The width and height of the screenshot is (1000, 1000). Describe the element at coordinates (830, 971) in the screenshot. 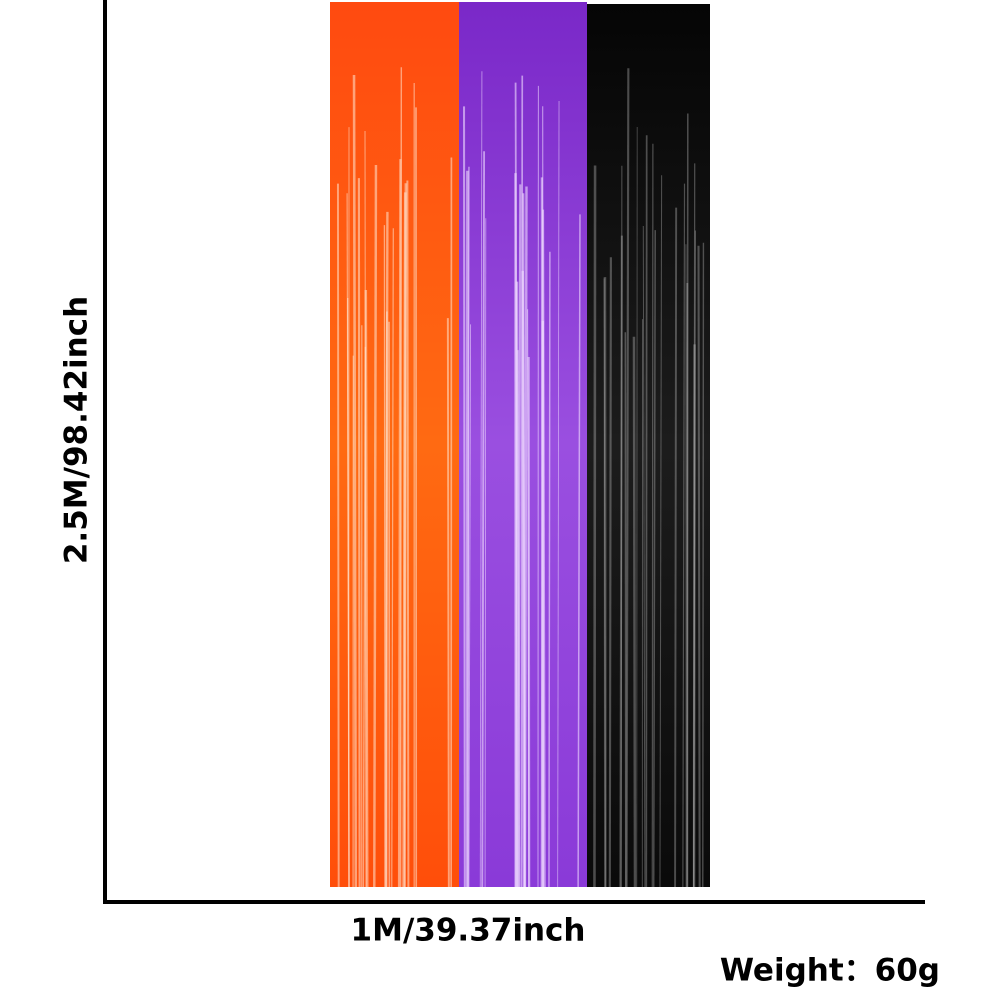

I see `weight-label: Weight：60g` at that location.